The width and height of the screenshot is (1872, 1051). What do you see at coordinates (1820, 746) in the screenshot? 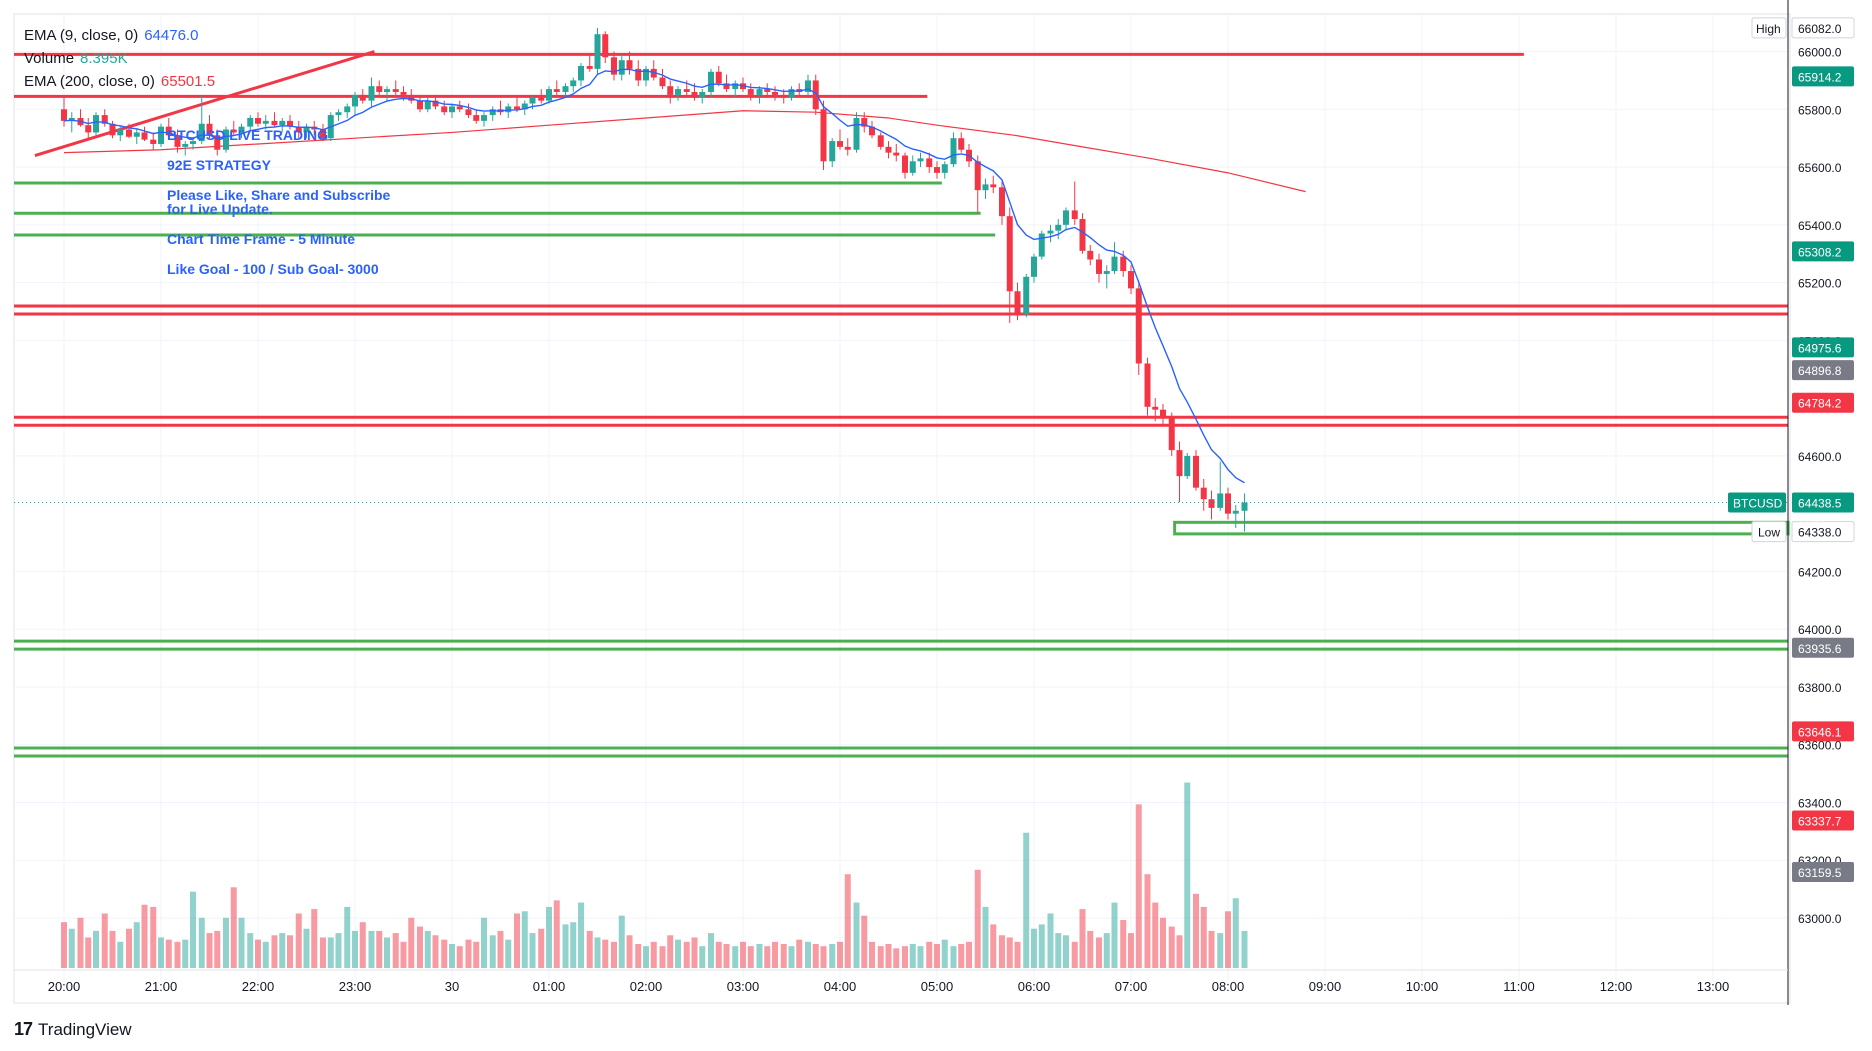
I see `price-tick-label: 63600.0` at bounding box center [1820, 746].